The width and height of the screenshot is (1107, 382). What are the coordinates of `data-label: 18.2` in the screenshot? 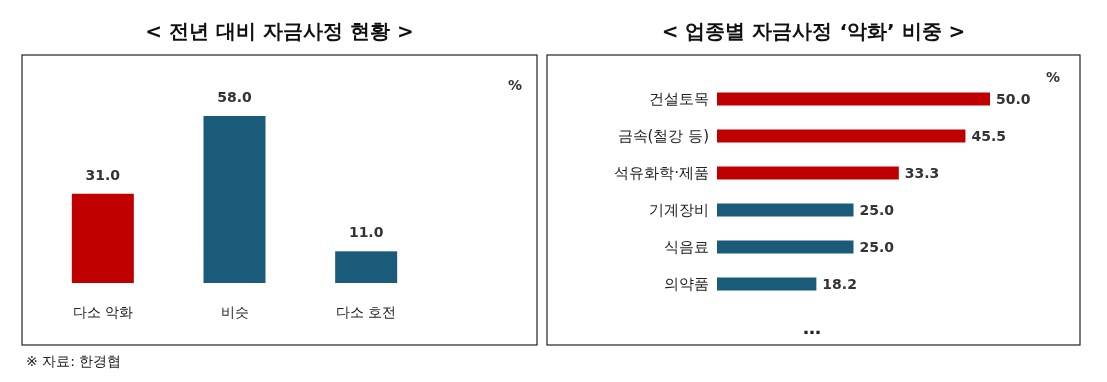 It's located at (839, 284).